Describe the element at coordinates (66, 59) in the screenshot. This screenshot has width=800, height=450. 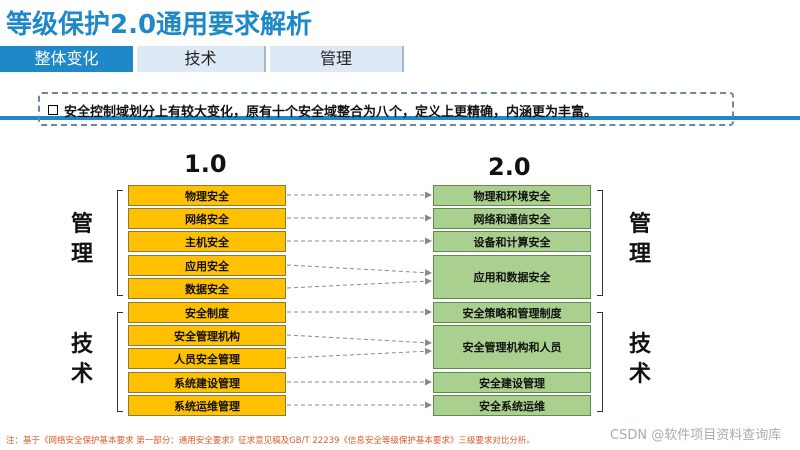
I see `tab-overview: 整体变化` at that location.